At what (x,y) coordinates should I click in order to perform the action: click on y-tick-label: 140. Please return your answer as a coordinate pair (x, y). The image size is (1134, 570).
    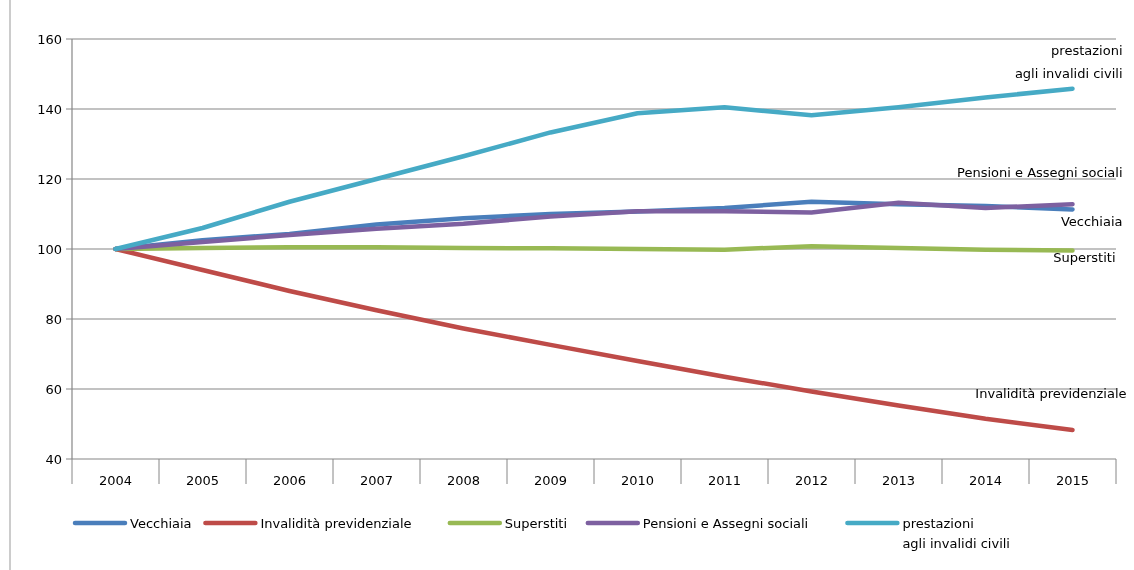
    Looking at the image, I should click on (49, 109).